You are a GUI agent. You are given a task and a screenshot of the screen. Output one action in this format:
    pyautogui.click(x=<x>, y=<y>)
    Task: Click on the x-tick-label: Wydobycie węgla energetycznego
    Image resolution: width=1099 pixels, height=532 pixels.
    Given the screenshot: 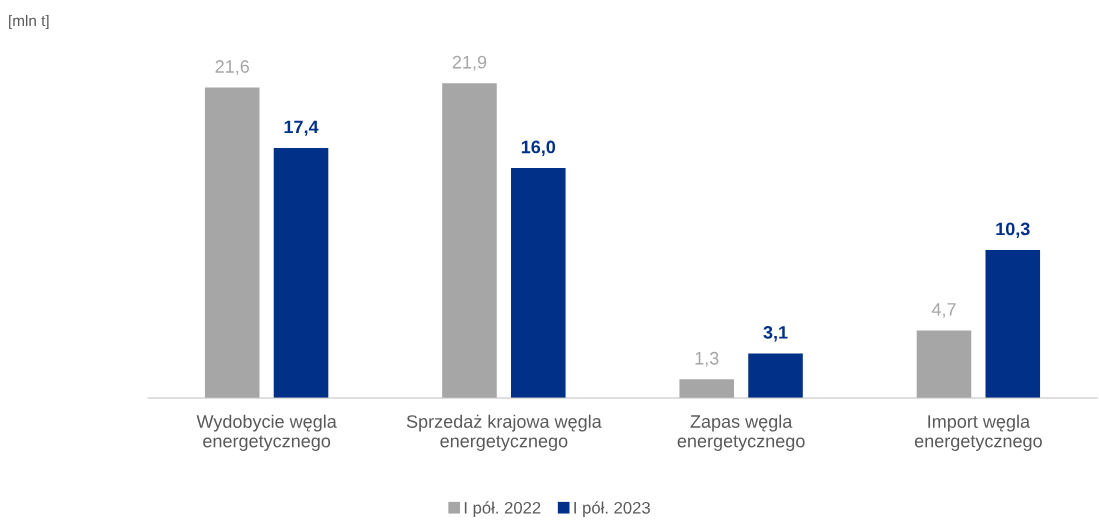 What is the action you would take?
    pyautogui.click(x=266, y=432)
    